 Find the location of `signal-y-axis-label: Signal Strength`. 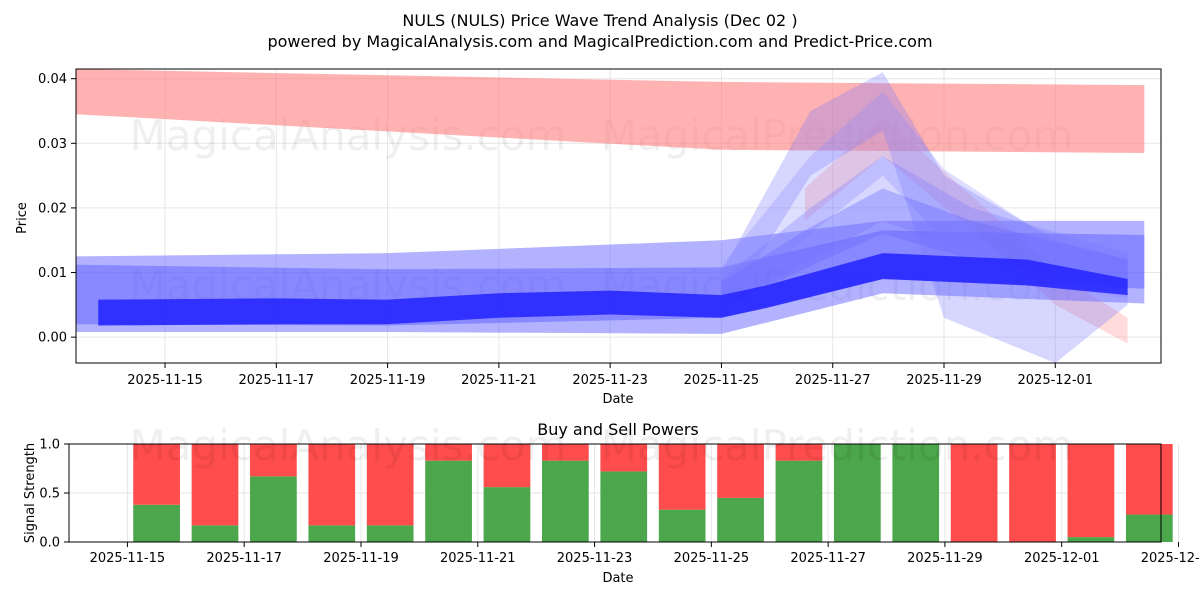

signal-y-axis-label: Signal Strength is located at coordinates (30, 493).